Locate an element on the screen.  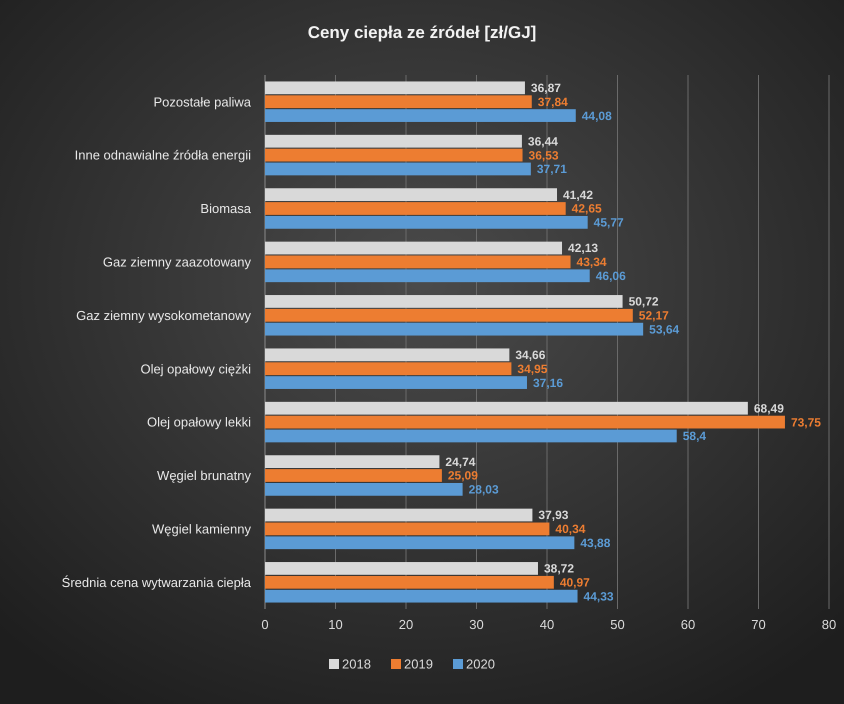
data-label: 34,66 is located at coordinates (530, 355).